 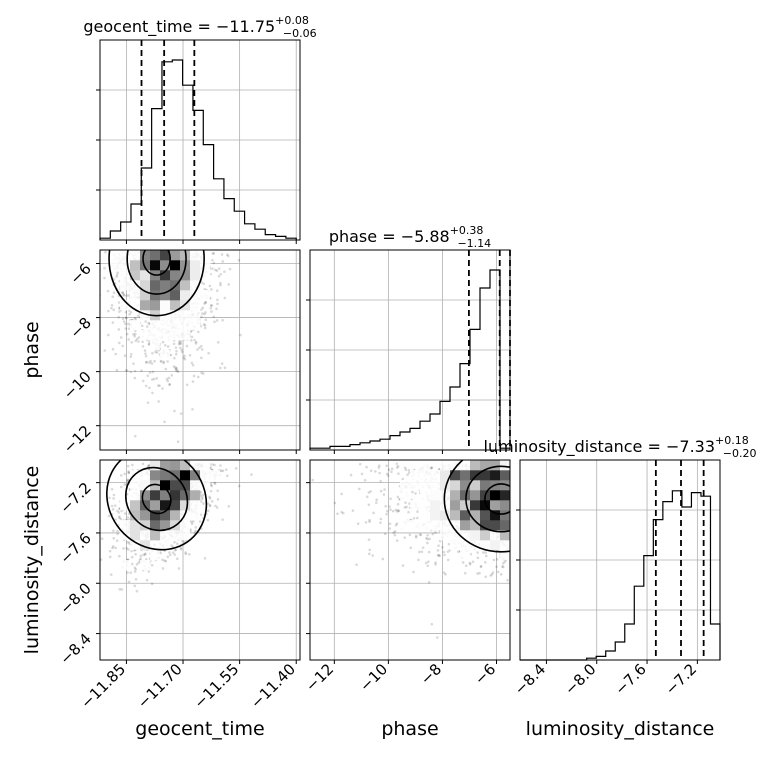 What do you see at coordinates (32, 349) in the screenshot?
I see `ylabel-phase: phase` at bounding box center [32, 349].